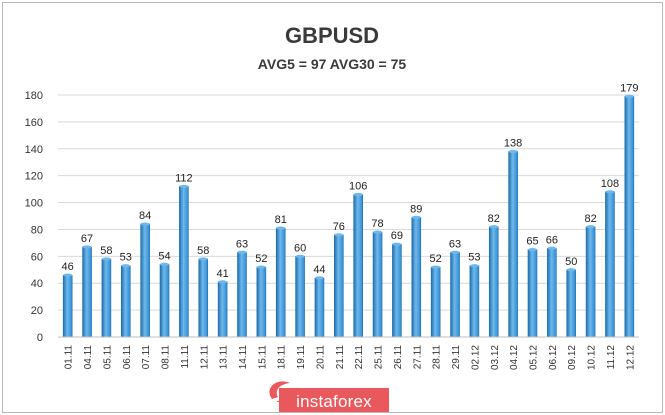 The height and width of the screenshot is (415, 665). What do you see at coordinates (281, 220) in the screenshot?
I see `data-label: 81` at bounding box center [281, 220].